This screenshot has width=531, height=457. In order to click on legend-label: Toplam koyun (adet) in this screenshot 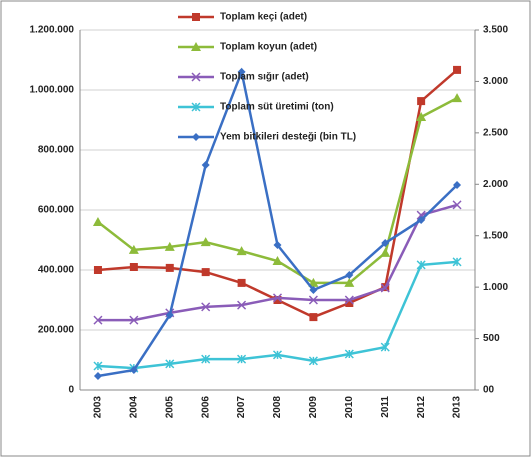, I will do `click(268, 47)`.